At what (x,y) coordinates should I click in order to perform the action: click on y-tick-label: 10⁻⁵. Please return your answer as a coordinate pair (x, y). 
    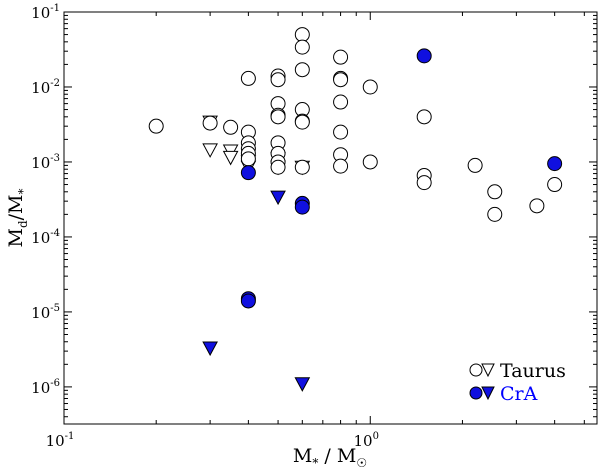
    Looking at the image, I should click on (45, 312).